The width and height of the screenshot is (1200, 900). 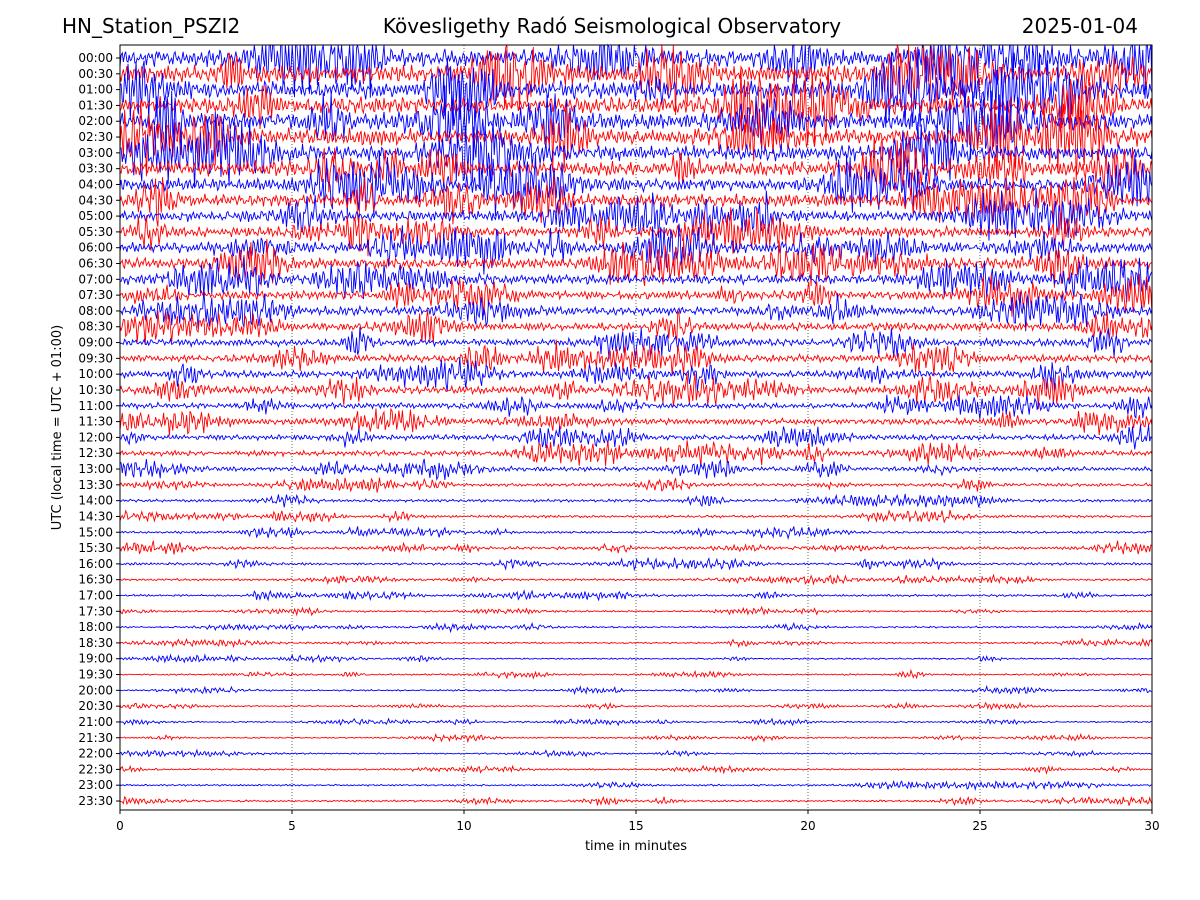 What do you see at coordinates (95, 532) in the screenshot?
I see `y-tick-label: 15:00` at bounding box center [95, 532].